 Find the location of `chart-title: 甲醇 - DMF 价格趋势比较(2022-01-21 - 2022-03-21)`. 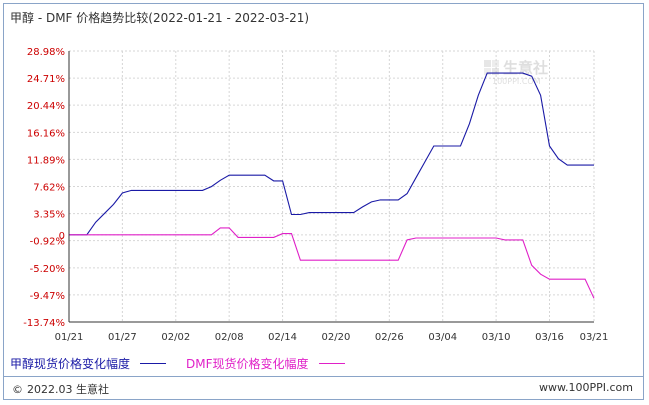

chart-title: 甲醇 - DMF 价格趋势比较(2022-01-21 - 2022-03-21) is located at coordinates (160, 18).